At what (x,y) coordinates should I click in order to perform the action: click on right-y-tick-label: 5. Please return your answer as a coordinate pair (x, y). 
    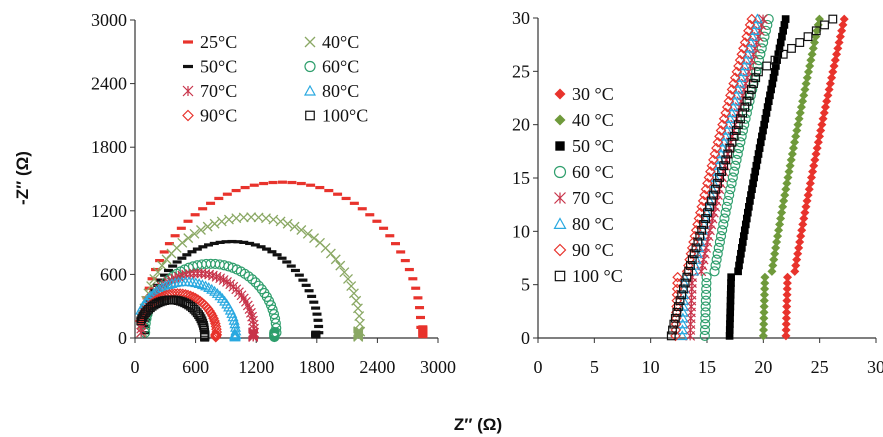
    Looking at the image, I should click on (525, 285).